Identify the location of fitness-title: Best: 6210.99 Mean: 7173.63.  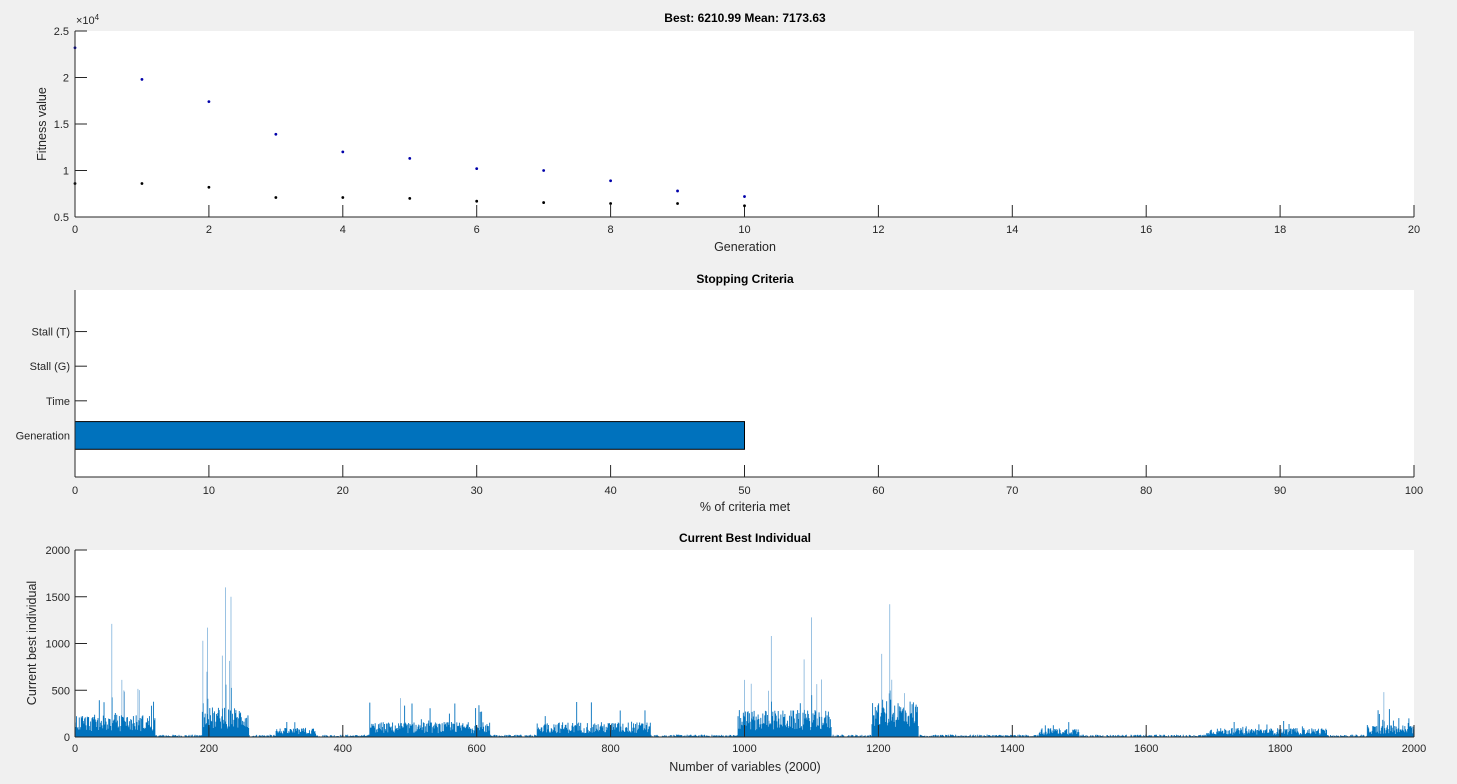
(745, 18).